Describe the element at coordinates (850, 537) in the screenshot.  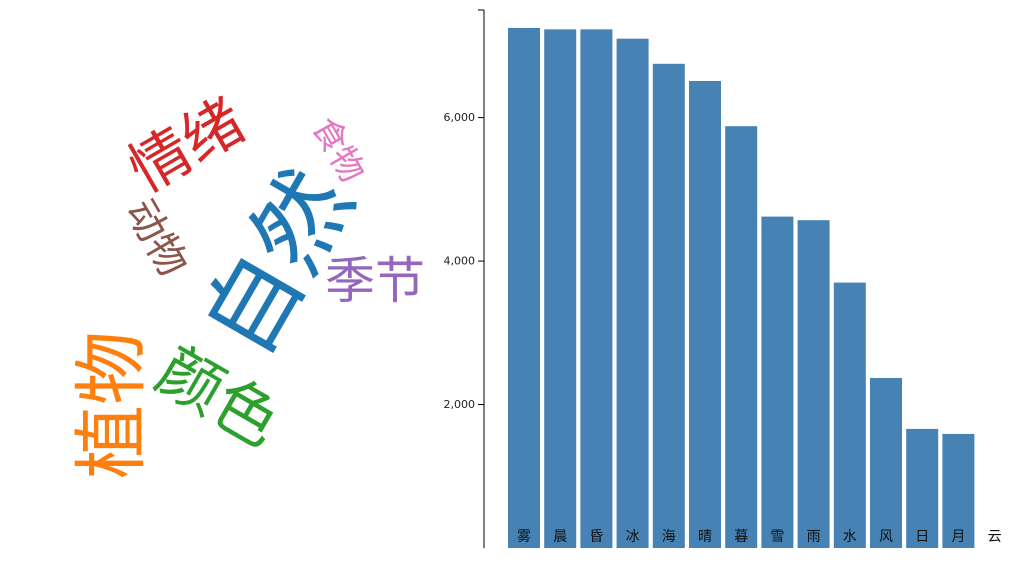
I see `bar-label-9: 水` at that location.